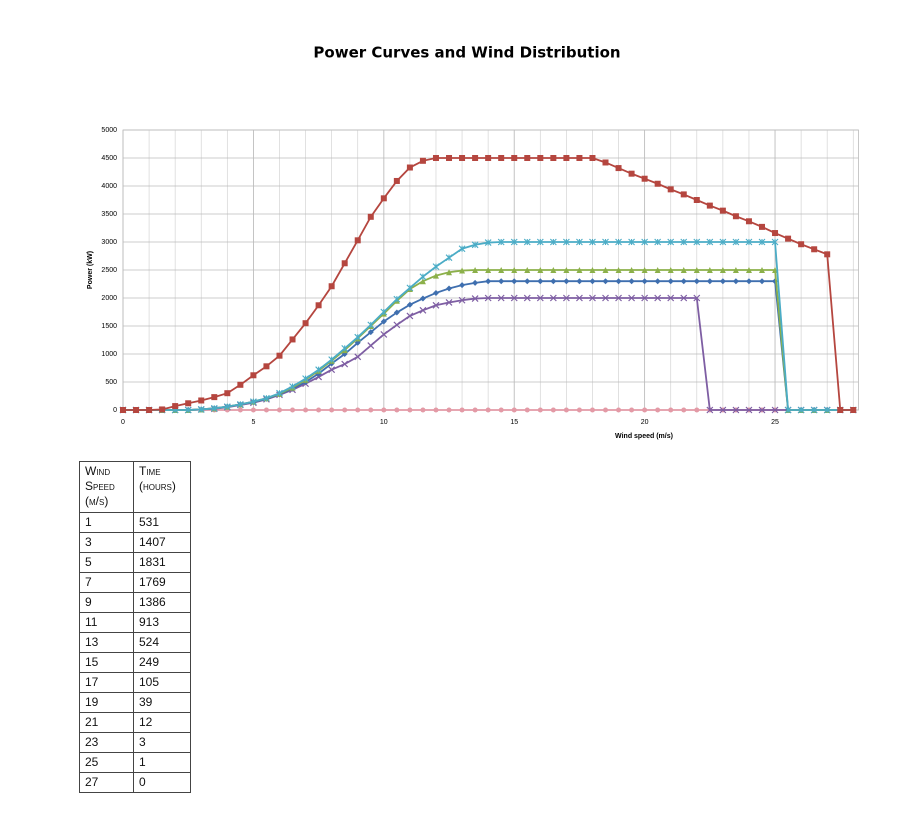 The image size is (922, 821). What do you see at coordinates (90, 270) in the screenshot?
I see `y-axis-label: Power (kW)` at bounding box center [90, 270].